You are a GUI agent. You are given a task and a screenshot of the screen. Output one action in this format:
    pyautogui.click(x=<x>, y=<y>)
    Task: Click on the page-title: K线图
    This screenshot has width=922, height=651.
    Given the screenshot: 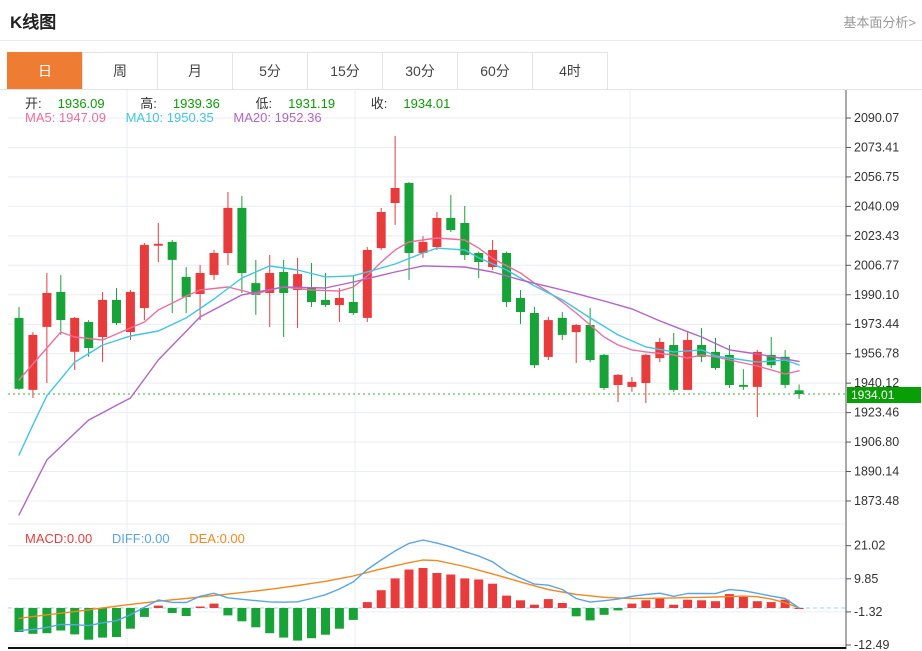 What is the action you would take?
    pyautogui.click(x=33, y=22)
    